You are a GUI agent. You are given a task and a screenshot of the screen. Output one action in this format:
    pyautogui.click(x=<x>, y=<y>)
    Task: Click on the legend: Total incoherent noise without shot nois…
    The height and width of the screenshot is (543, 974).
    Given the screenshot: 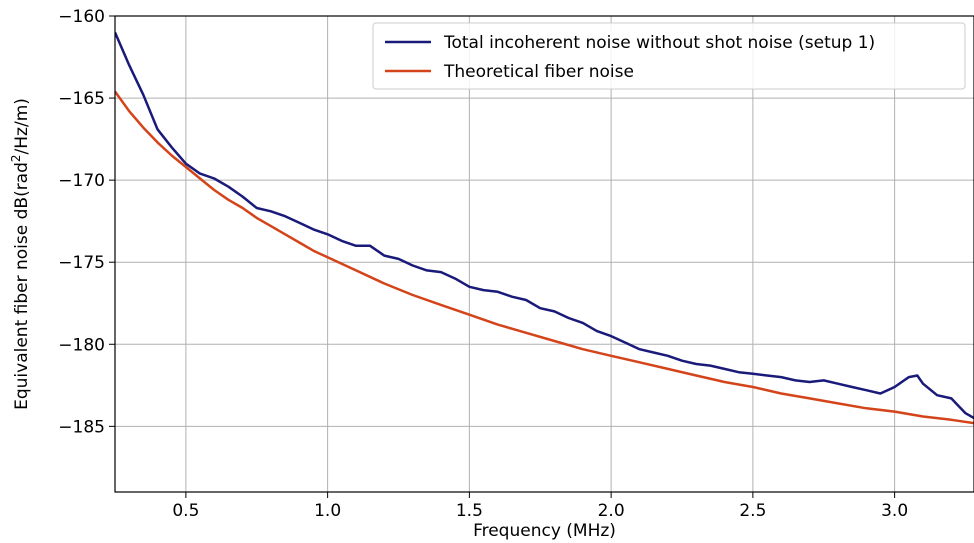 What is the action you would take?
    pyautogui.click(x=669, y=56)
    